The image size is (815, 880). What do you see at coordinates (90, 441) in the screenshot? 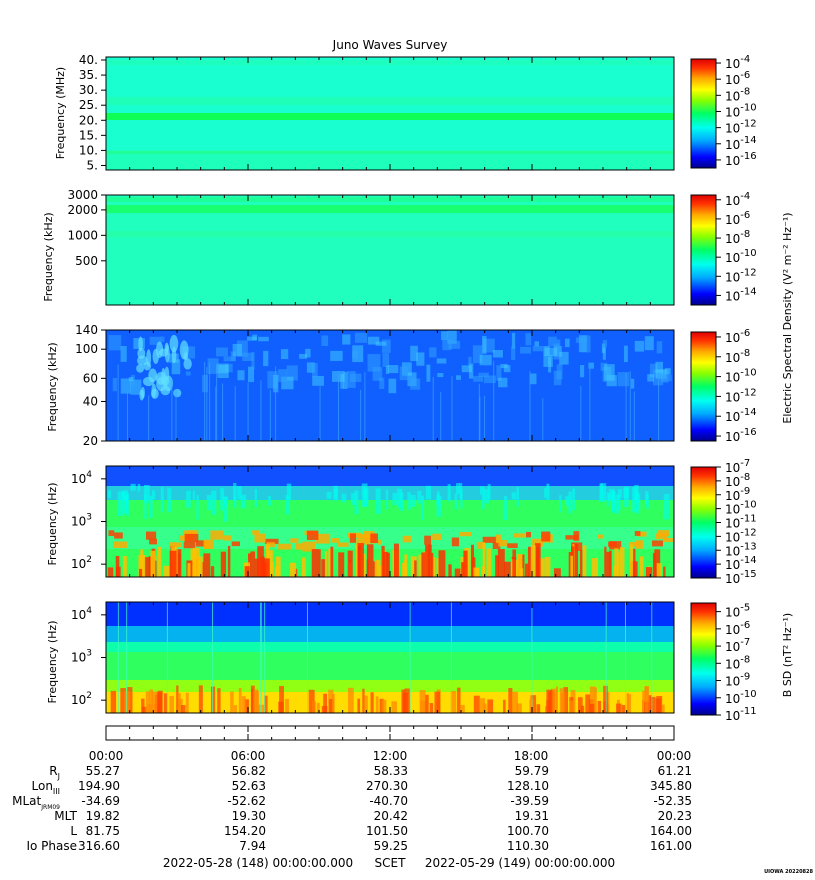
I see `y-tick-label: 20` at bounding box center [90, 441].